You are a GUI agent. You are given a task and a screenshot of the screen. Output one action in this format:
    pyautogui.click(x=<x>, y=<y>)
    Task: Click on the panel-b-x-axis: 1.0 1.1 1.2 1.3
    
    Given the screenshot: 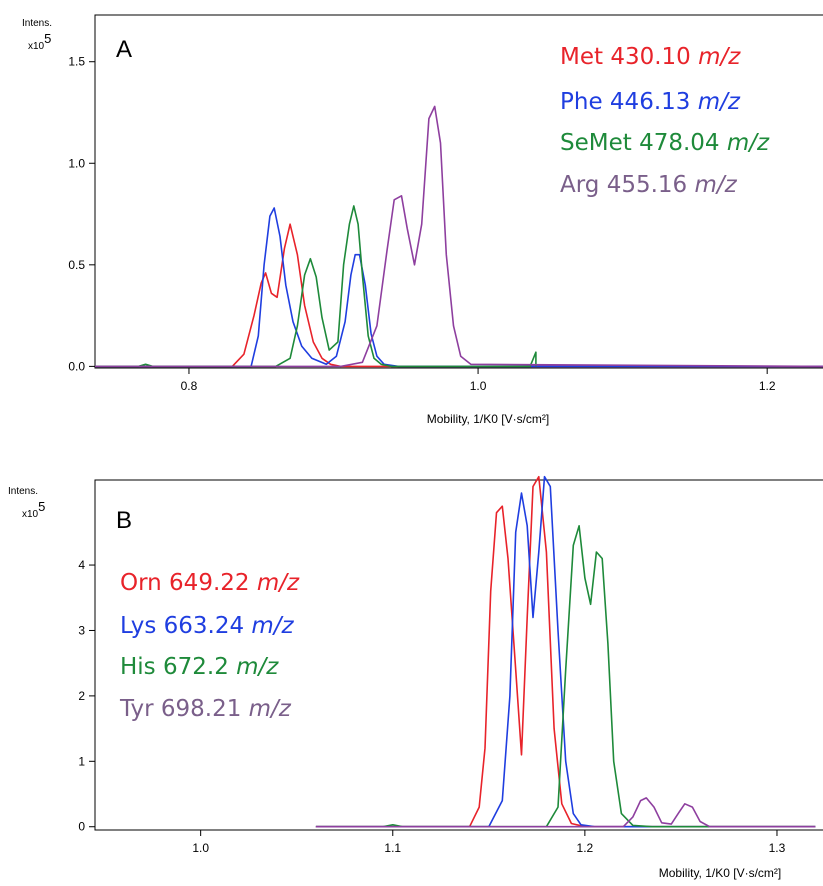 What is the action you would take?
    pyautogui.click(x=489, y=842)
    